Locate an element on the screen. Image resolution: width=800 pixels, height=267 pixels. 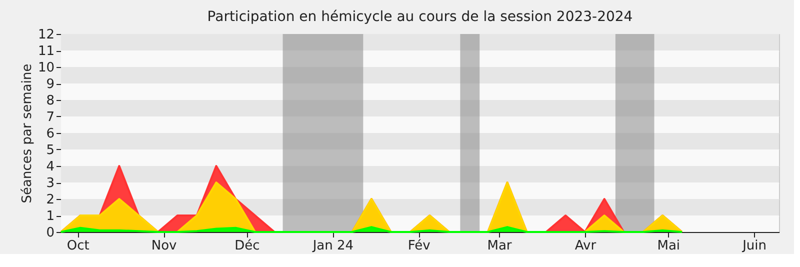
chart-title: Participation en hémicycle au cours de la session 2023-2024 is located at coordinates (420, 17).